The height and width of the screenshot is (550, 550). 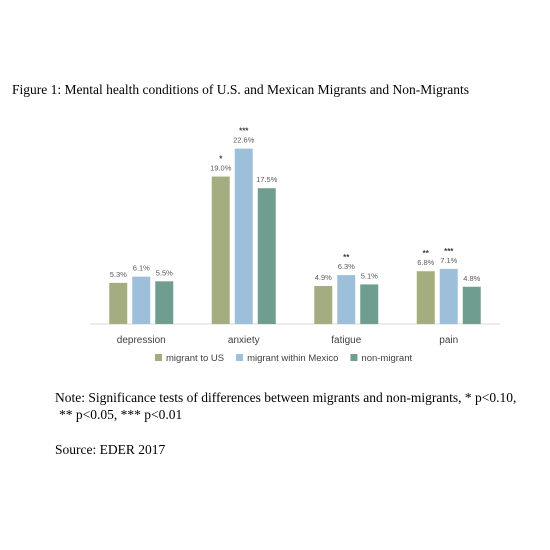 What do you see at coordinates (244, 340) in the screenshot?
I see `category-label-anxiety: anxiety` at bounding box center [244, 340].